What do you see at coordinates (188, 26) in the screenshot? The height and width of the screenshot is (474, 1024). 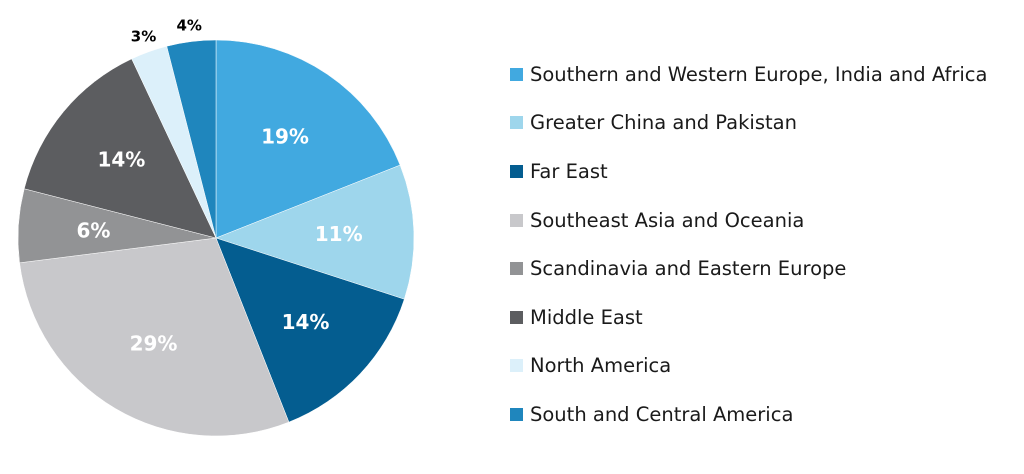 I see `slice-value-label-south-and-central-america: 4%` at bounding box center [188, 26].